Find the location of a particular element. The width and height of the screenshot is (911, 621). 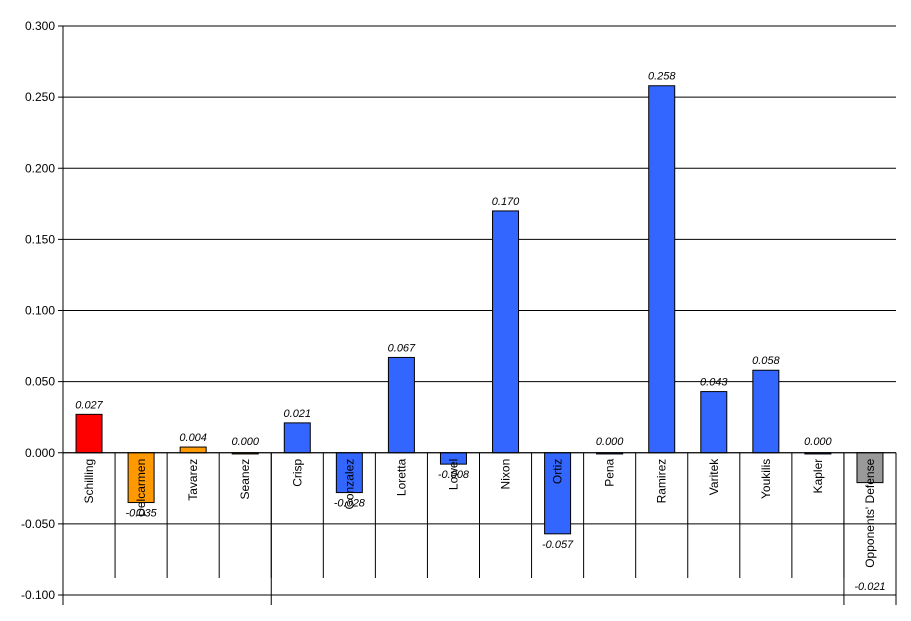

y-tick-label: 0.200 is located at coordinates (40, 168).